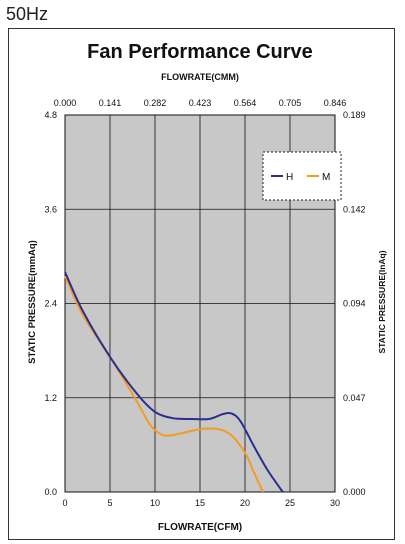  I want to click on y-tick-label: 2.4, so click(50, 304).